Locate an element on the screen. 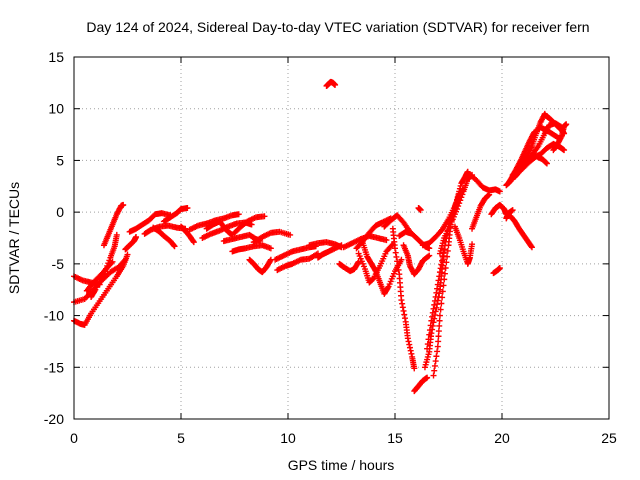 The width and height of the screenshot is (640, 480). x-axis-label: GPS time / hours is located at coordinates (341, 465).